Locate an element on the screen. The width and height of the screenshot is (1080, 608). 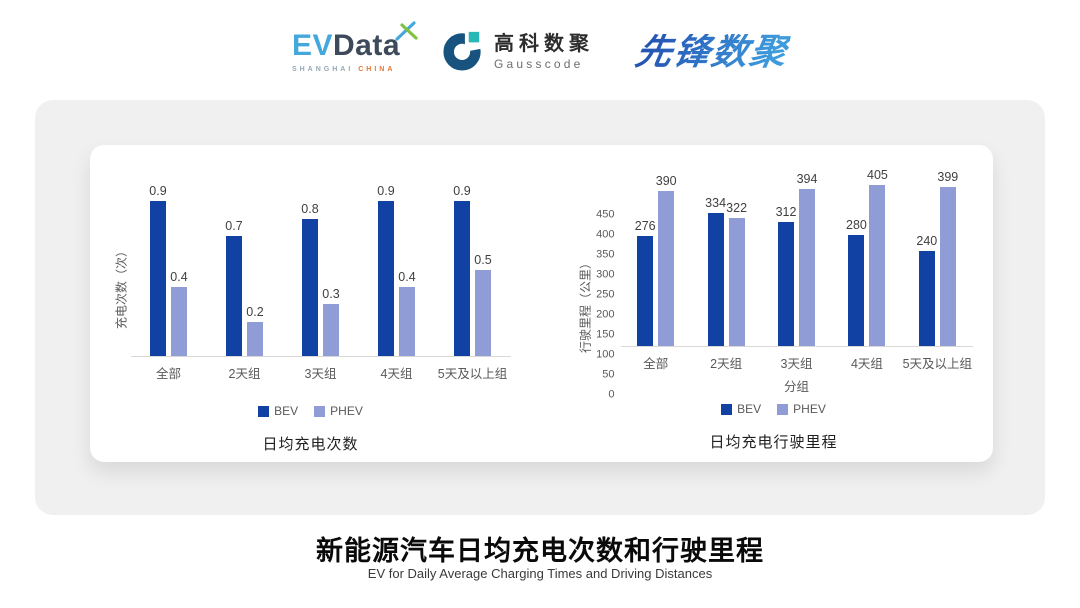
evdata-china-text: CHINA is located at coordinates (377, 69).